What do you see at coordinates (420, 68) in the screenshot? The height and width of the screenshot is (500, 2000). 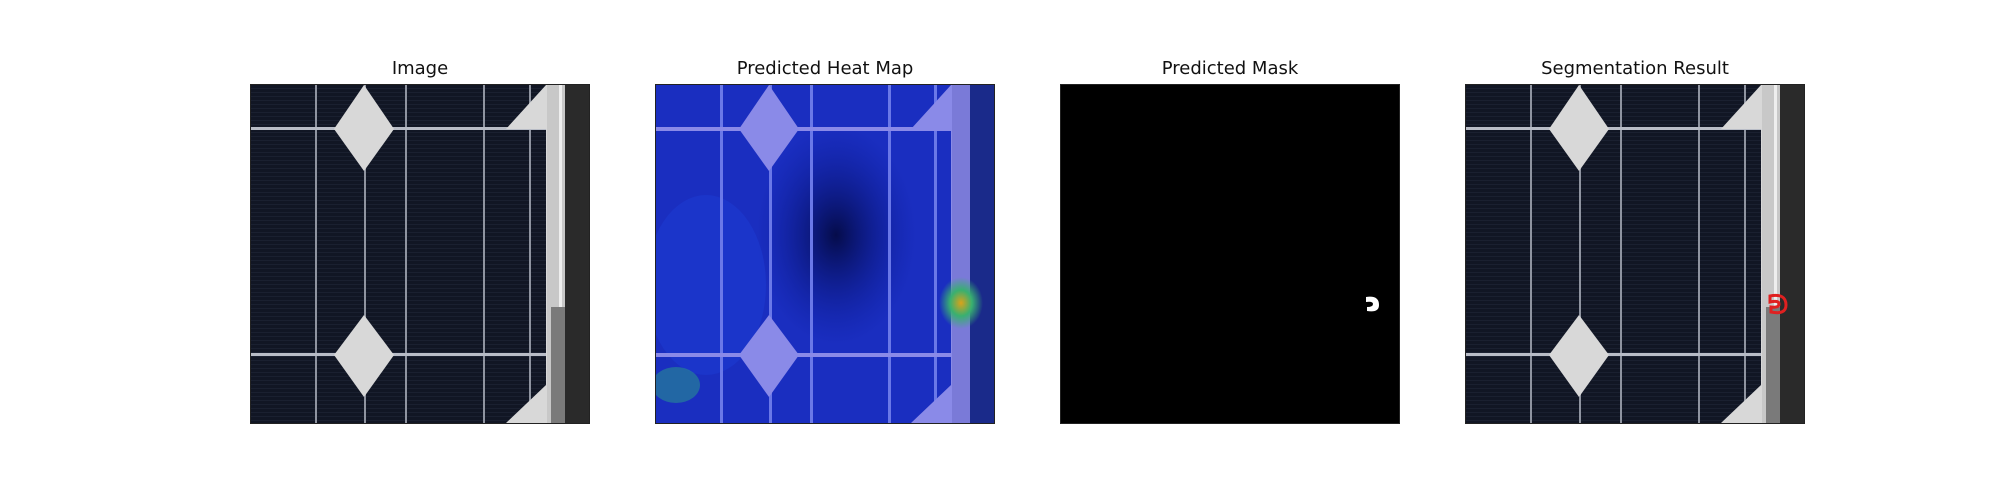 I see `panel-title: Image` at bounding box center [420, 68].